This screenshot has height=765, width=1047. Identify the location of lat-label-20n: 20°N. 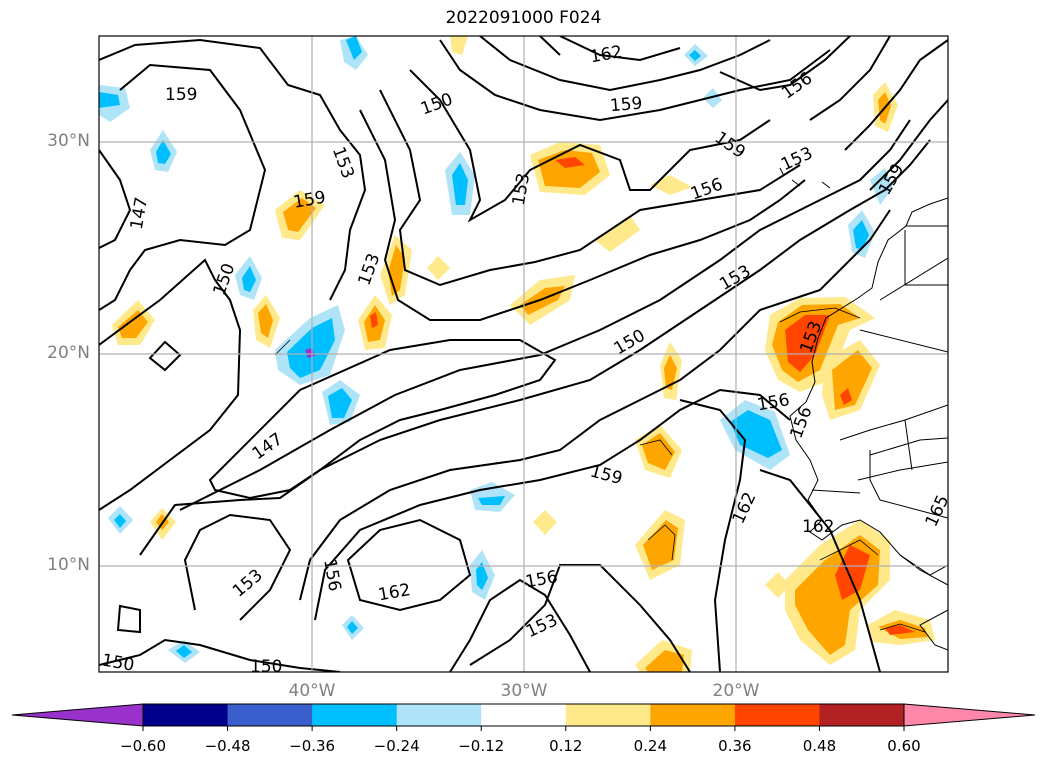
(68, 353).